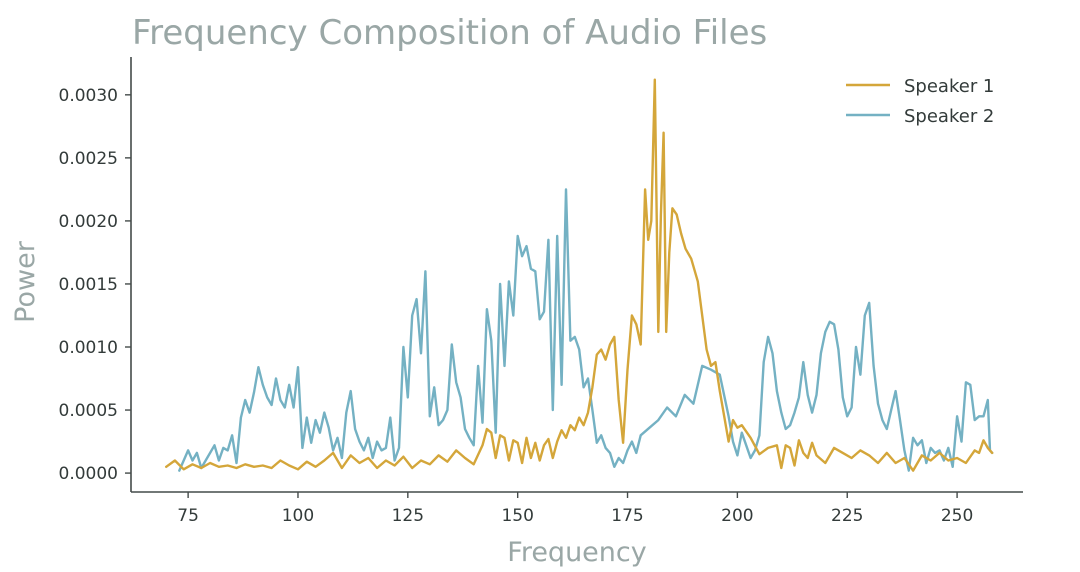  What do you see at coordinates (737, 516) in the screenshot?
I see `x-tick-label: 200` at bounding box center [737, 516].